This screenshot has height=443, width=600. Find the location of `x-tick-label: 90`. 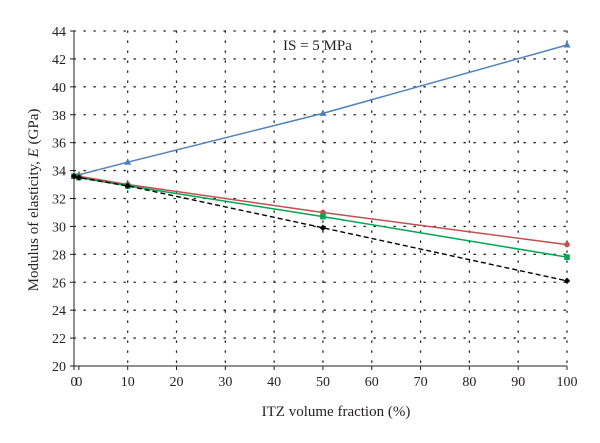

x-tick-label: 90 is located at coordinates (518, 382).